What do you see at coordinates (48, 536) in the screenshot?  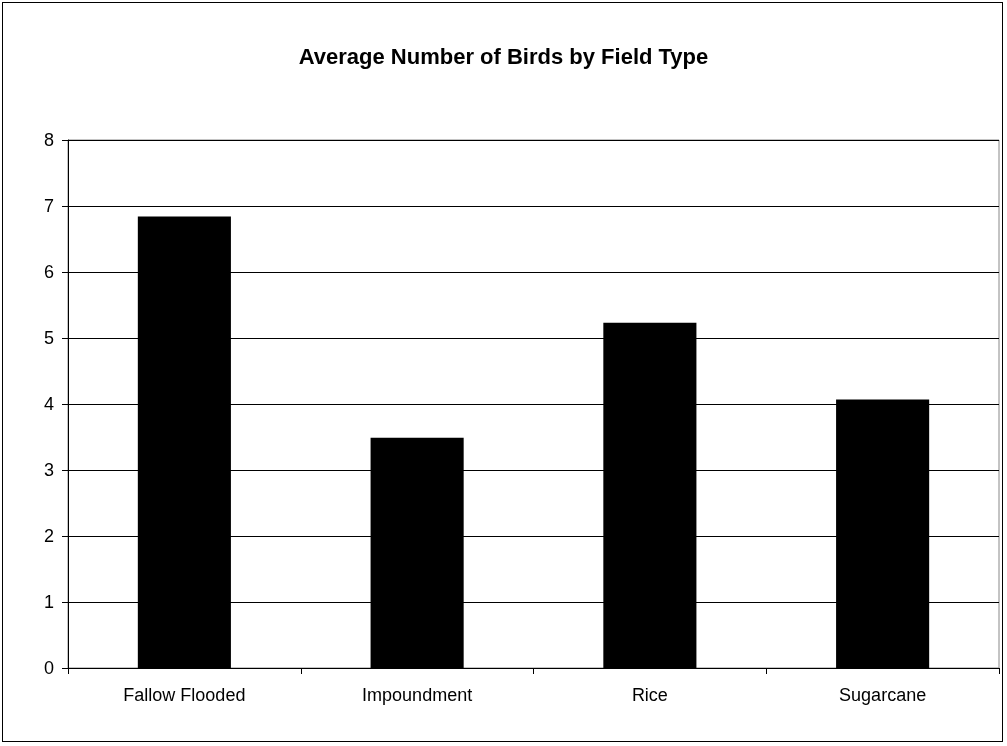 I see `y-tick-label: 2` at bounding box center [48, 536].